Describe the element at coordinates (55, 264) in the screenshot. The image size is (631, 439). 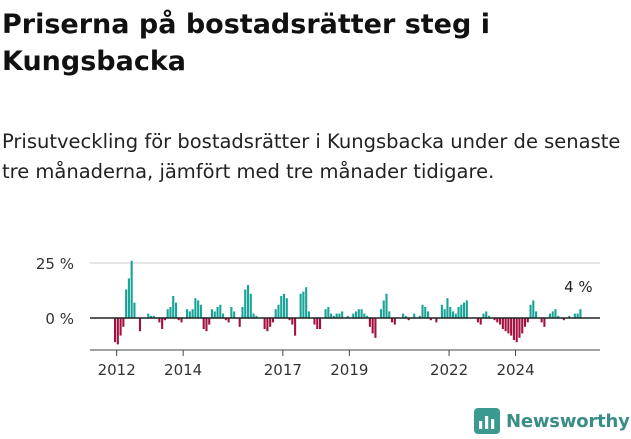
I see `y-tick-label: 25 %` at that location.